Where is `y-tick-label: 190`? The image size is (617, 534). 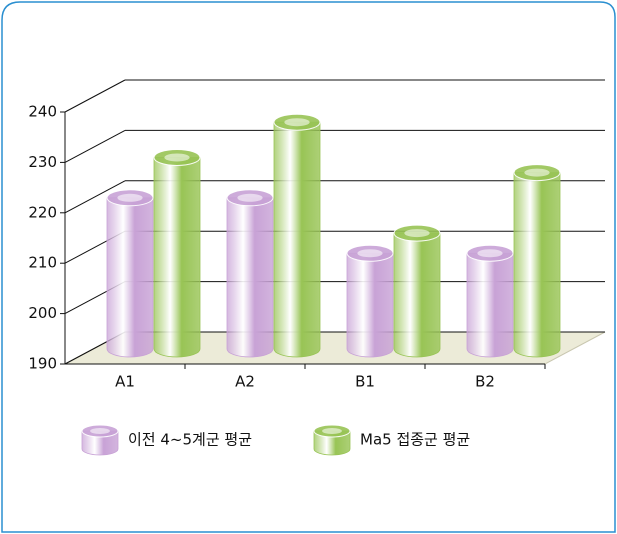 y-tick-label: 190 is located at coordinates (42, 364).